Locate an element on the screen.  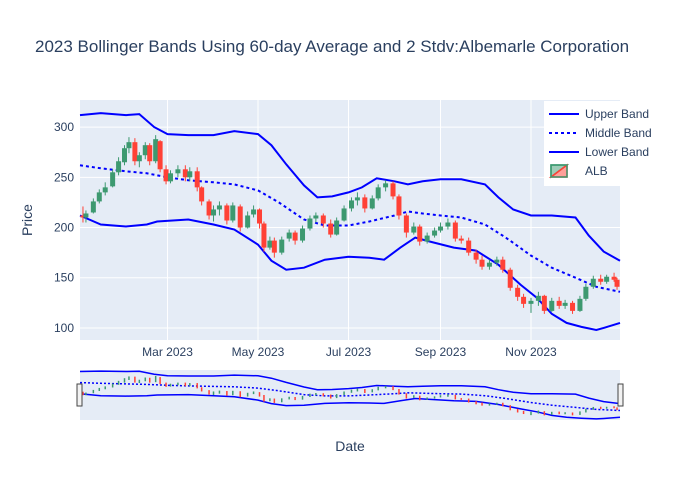
middle-band-slider-line is located at coordinates (350, 396).